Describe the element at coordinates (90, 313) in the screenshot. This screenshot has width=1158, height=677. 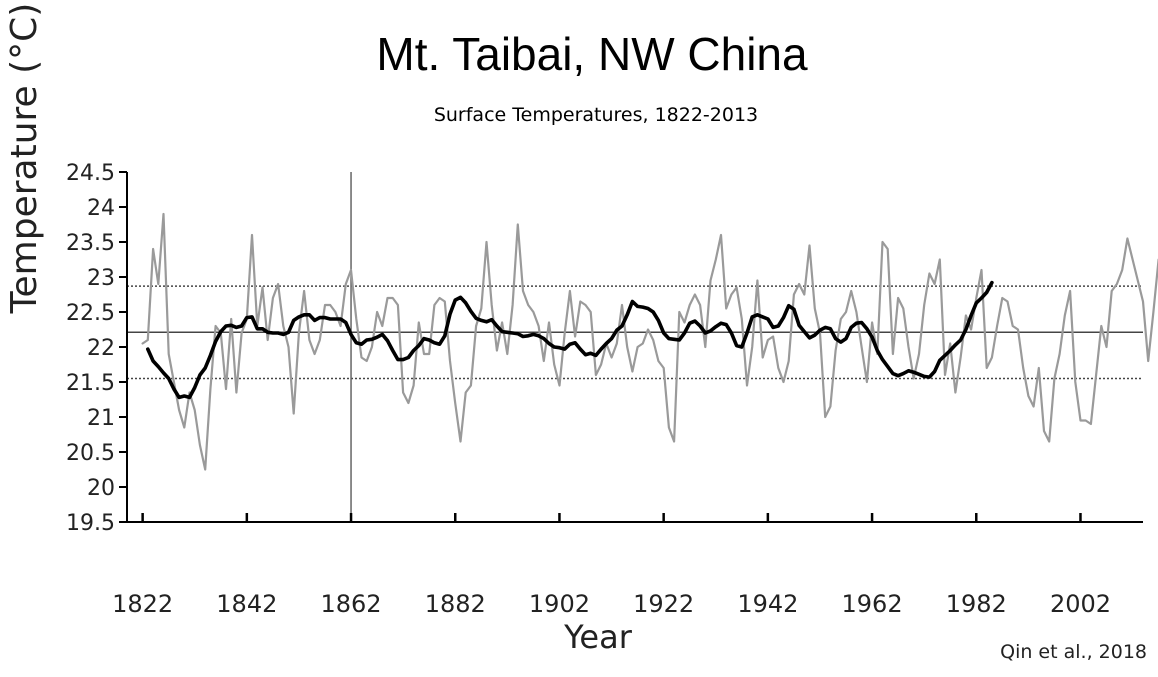
I see `y-tick-label: 22.5` at that location.